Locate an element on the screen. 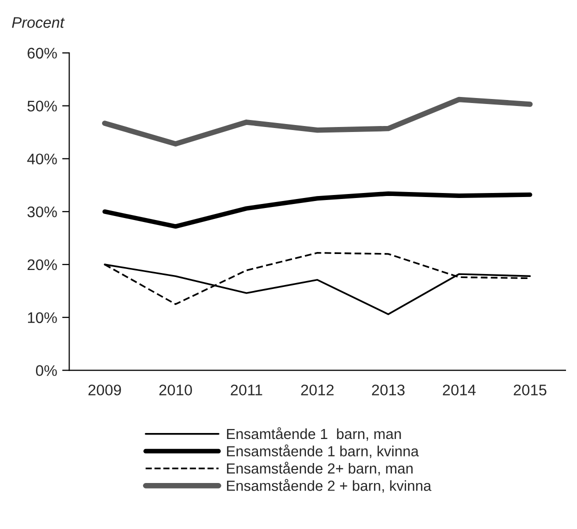 The width and height of the screenshot is (577, 529). y-tick-label: 30% is located at coordinates (42, 212).